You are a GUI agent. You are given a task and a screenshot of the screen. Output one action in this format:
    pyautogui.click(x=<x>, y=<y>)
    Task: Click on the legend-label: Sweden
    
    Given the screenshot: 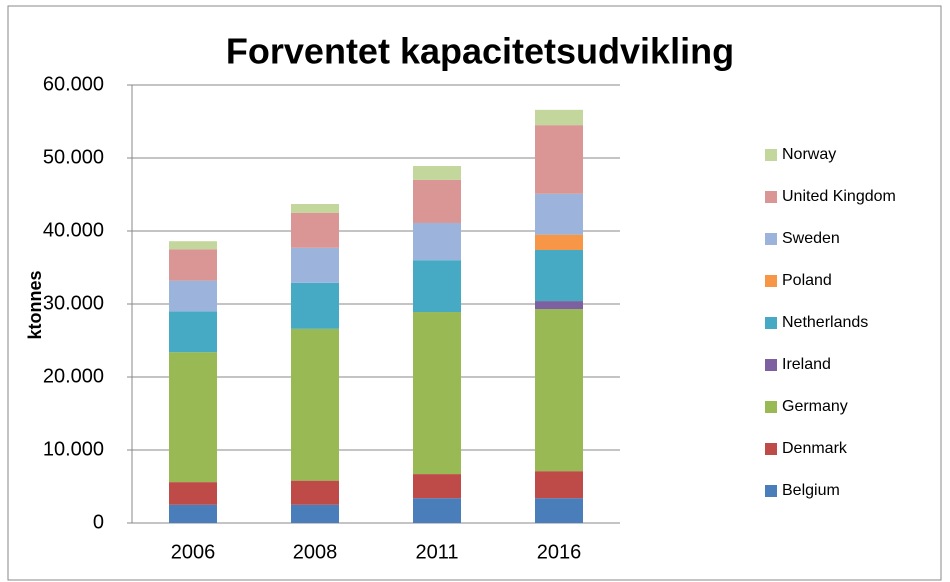 What is the action you would take?
    pyautogui.click(x=811, y=238)
    